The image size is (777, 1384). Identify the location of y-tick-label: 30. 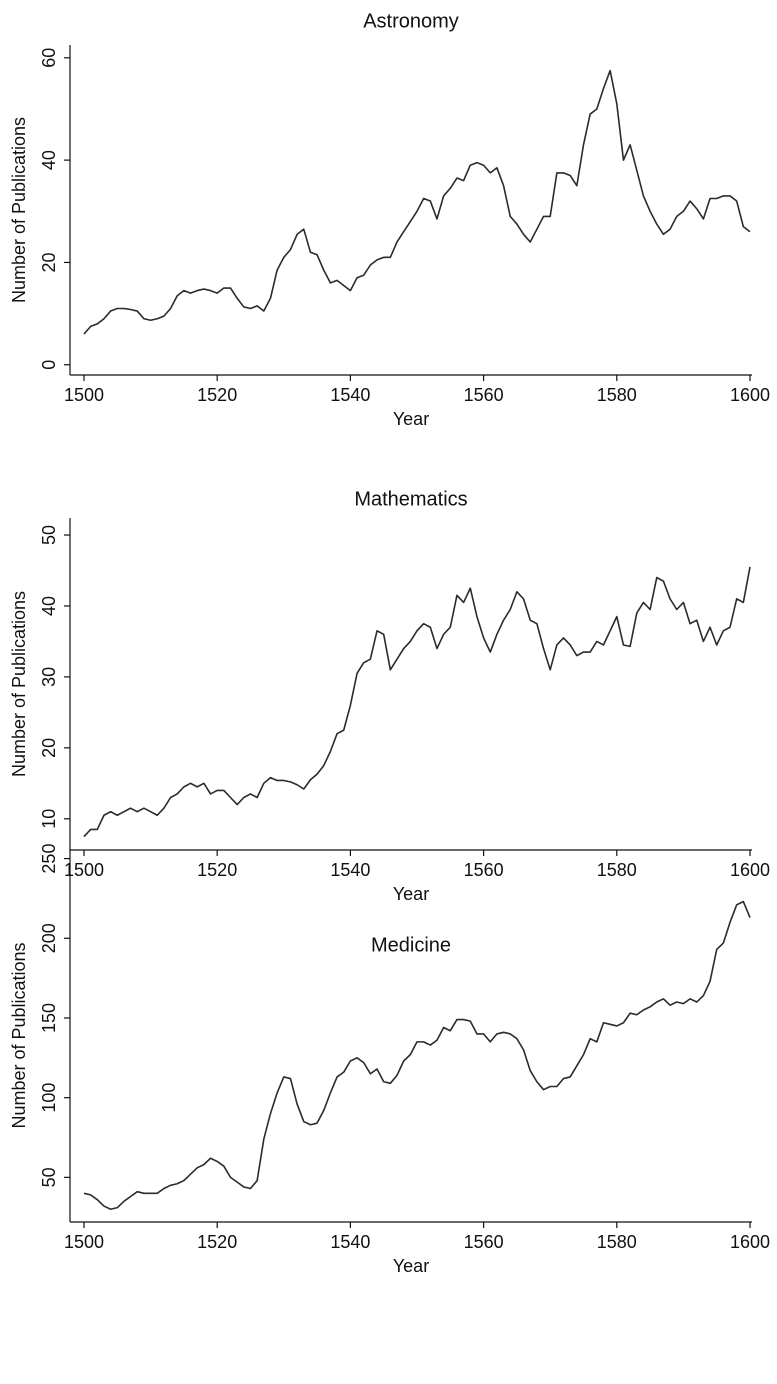
(49, 677).